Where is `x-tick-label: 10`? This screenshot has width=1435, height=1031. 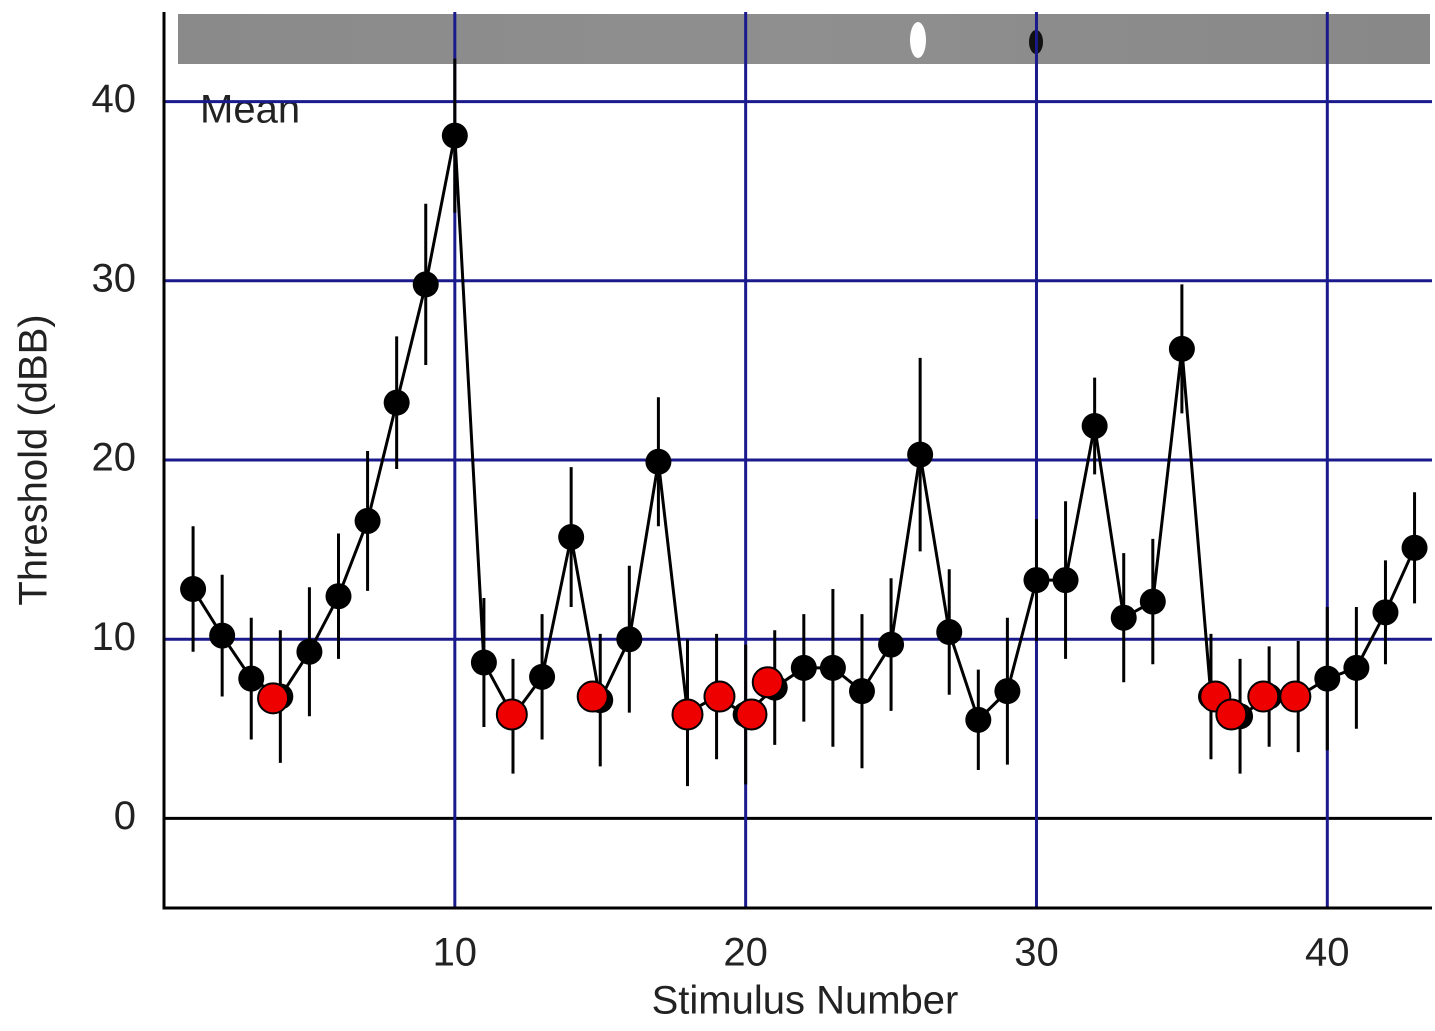
x-tick-label: 10 is located at coordinates (455, 953).